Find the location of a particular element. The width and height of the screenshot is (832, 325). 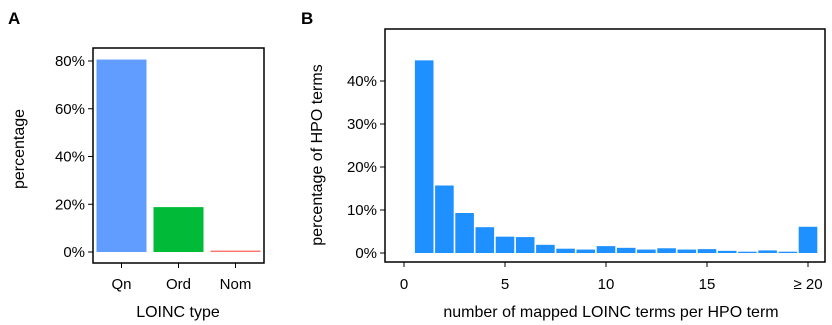

bar-ord is located at coordinates (178, 229).